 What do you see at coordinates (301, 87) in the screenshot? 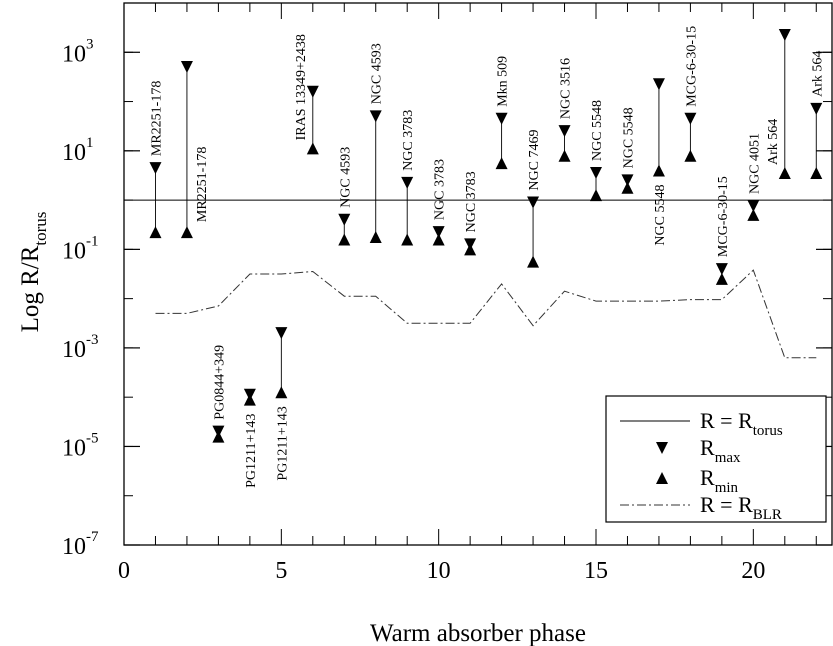
I see `point-label: IRAS 13349+2438` at bounding box center [301, 87].